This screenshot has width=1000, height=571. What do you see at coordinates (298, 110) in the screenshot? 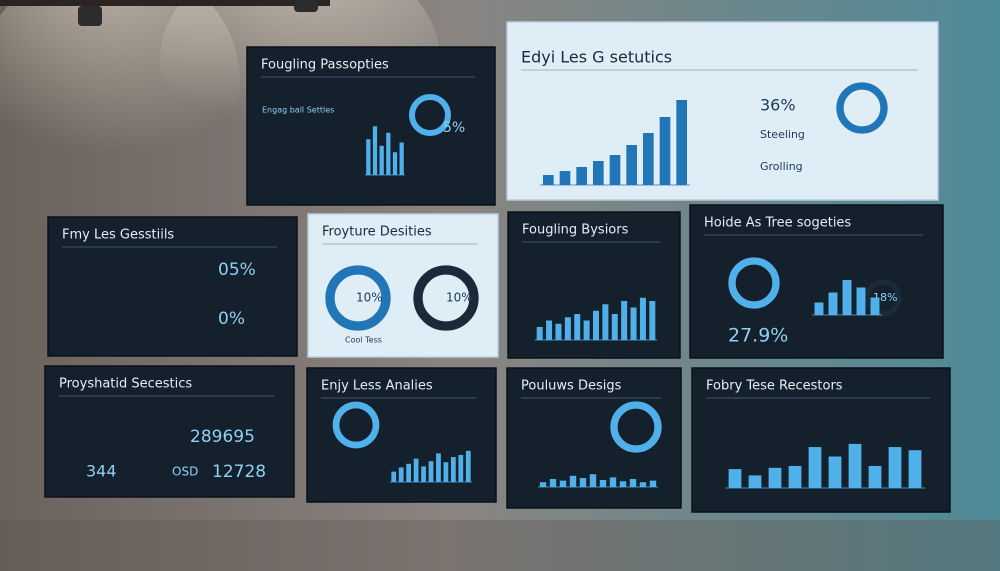
I see `panel-text: Engag ball Settles` at bounding box center [298, 110].